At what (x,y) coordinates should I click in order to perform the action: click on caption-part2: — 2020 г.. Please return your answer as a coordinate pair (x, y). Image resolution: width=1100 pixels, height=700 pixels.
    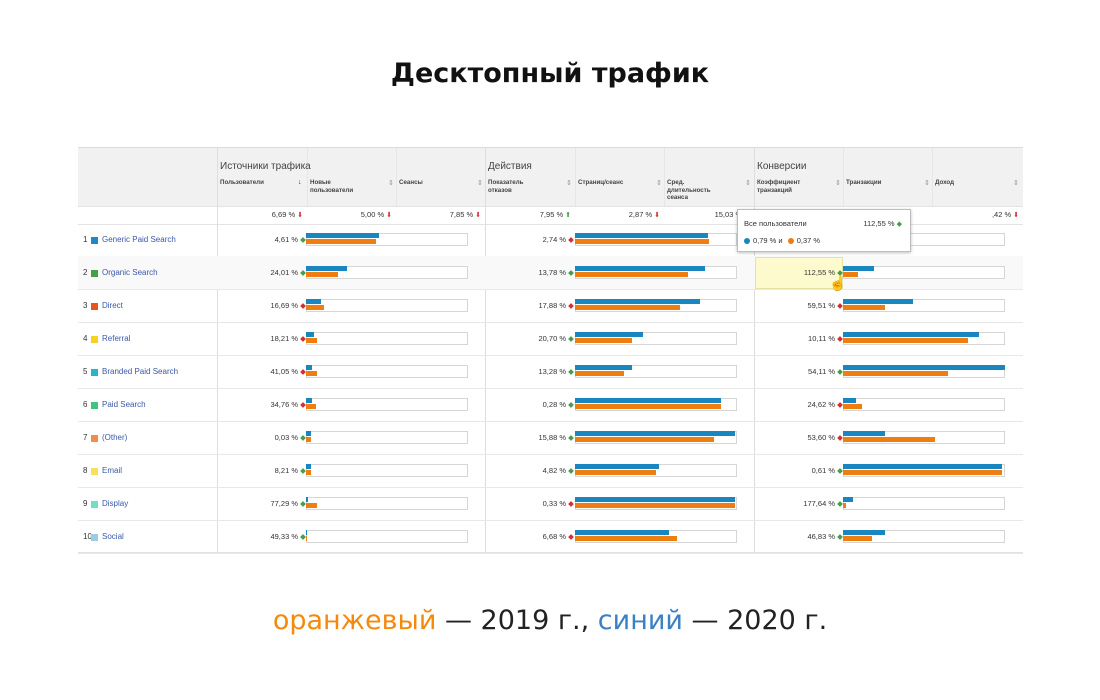
    Looking at the image, I should click on (755, 620).